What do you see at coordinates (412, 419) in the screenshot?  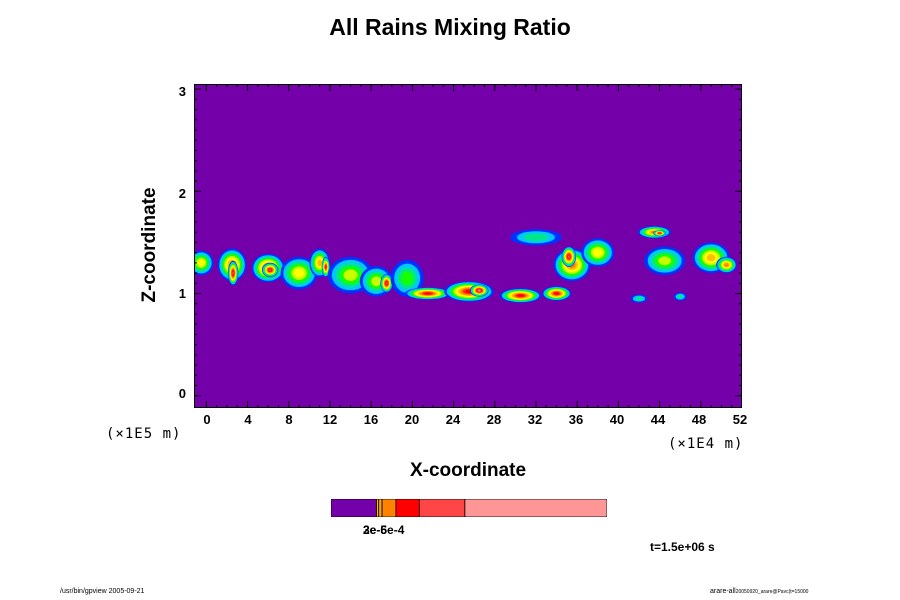 I see `x-tick-label: 20` at bounding box center [412, 419].